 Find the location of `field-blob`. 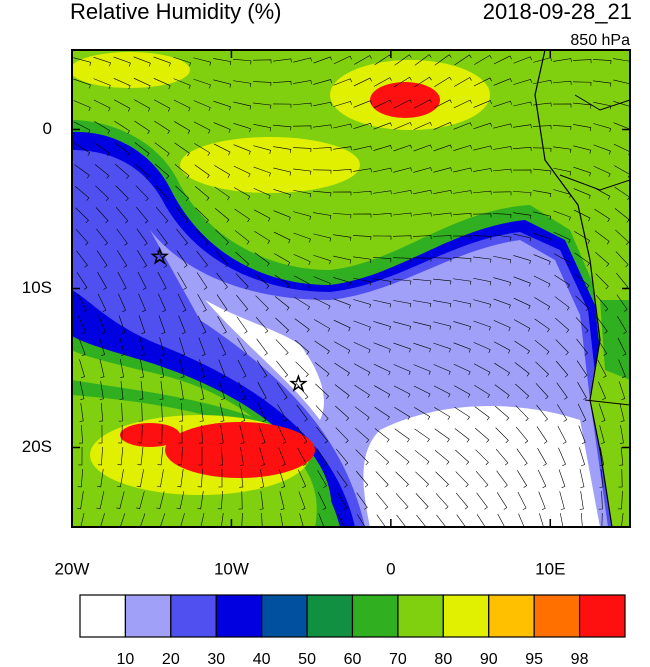

field-blob is located at coordinates (405, 100).